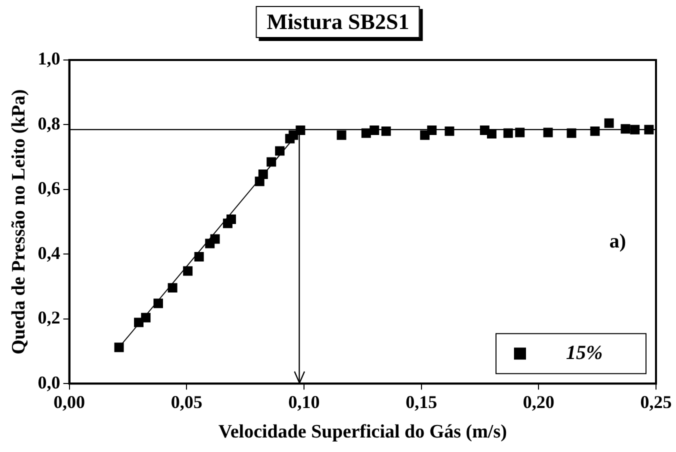  I want to click on x-tick-label: 0,10, so click(304, 402).